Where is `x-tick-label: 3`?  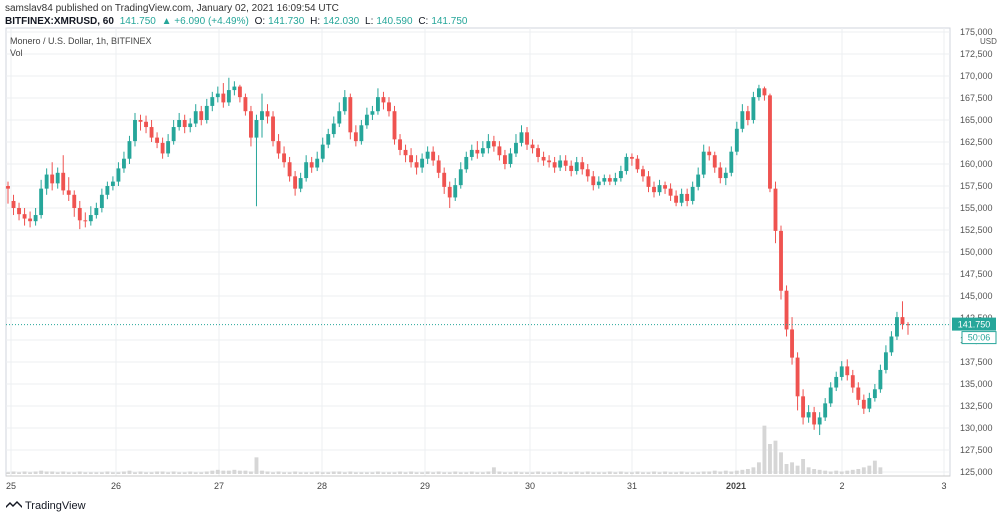
x-tick-label: 3 is located at coordinates (943, 486).